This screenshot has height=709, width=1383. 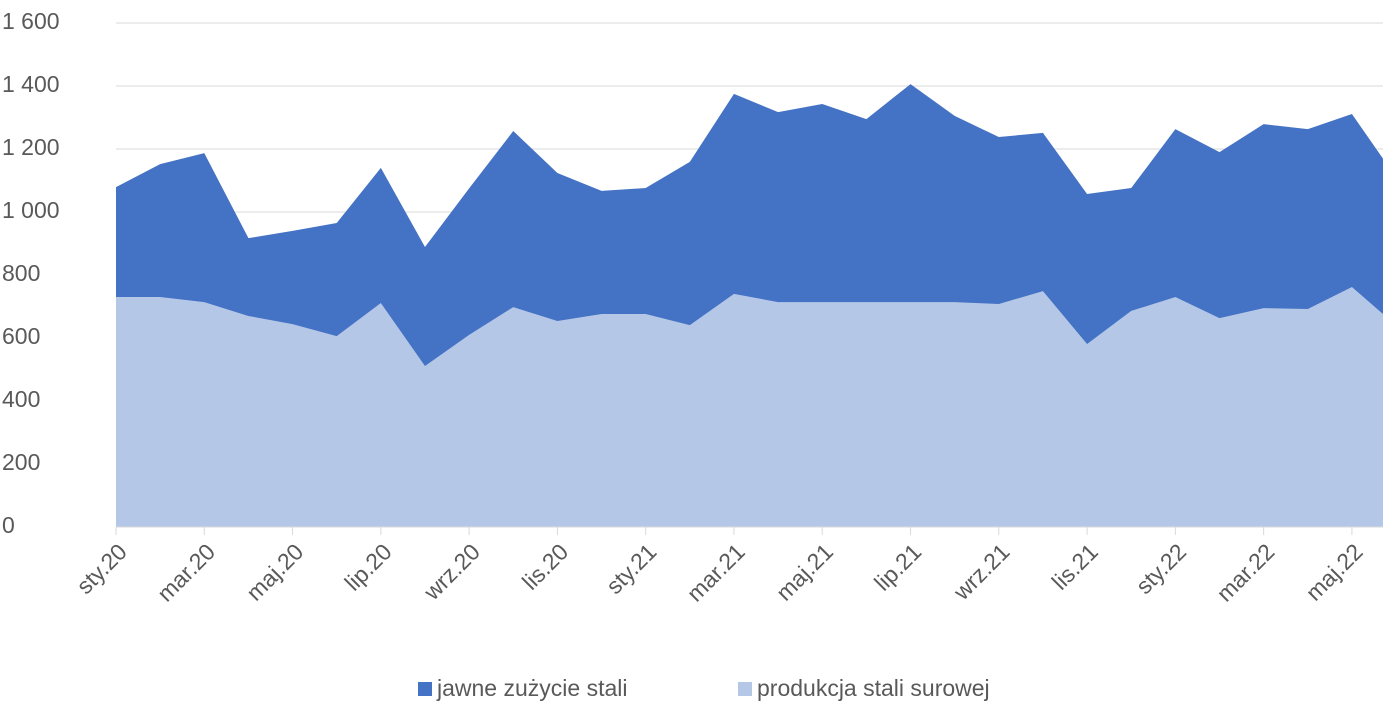 What do you see at coordinates (1161, 568) in the screenshot?
I see `x-tick-label: sty.22` at bounding box center [1161, 568].